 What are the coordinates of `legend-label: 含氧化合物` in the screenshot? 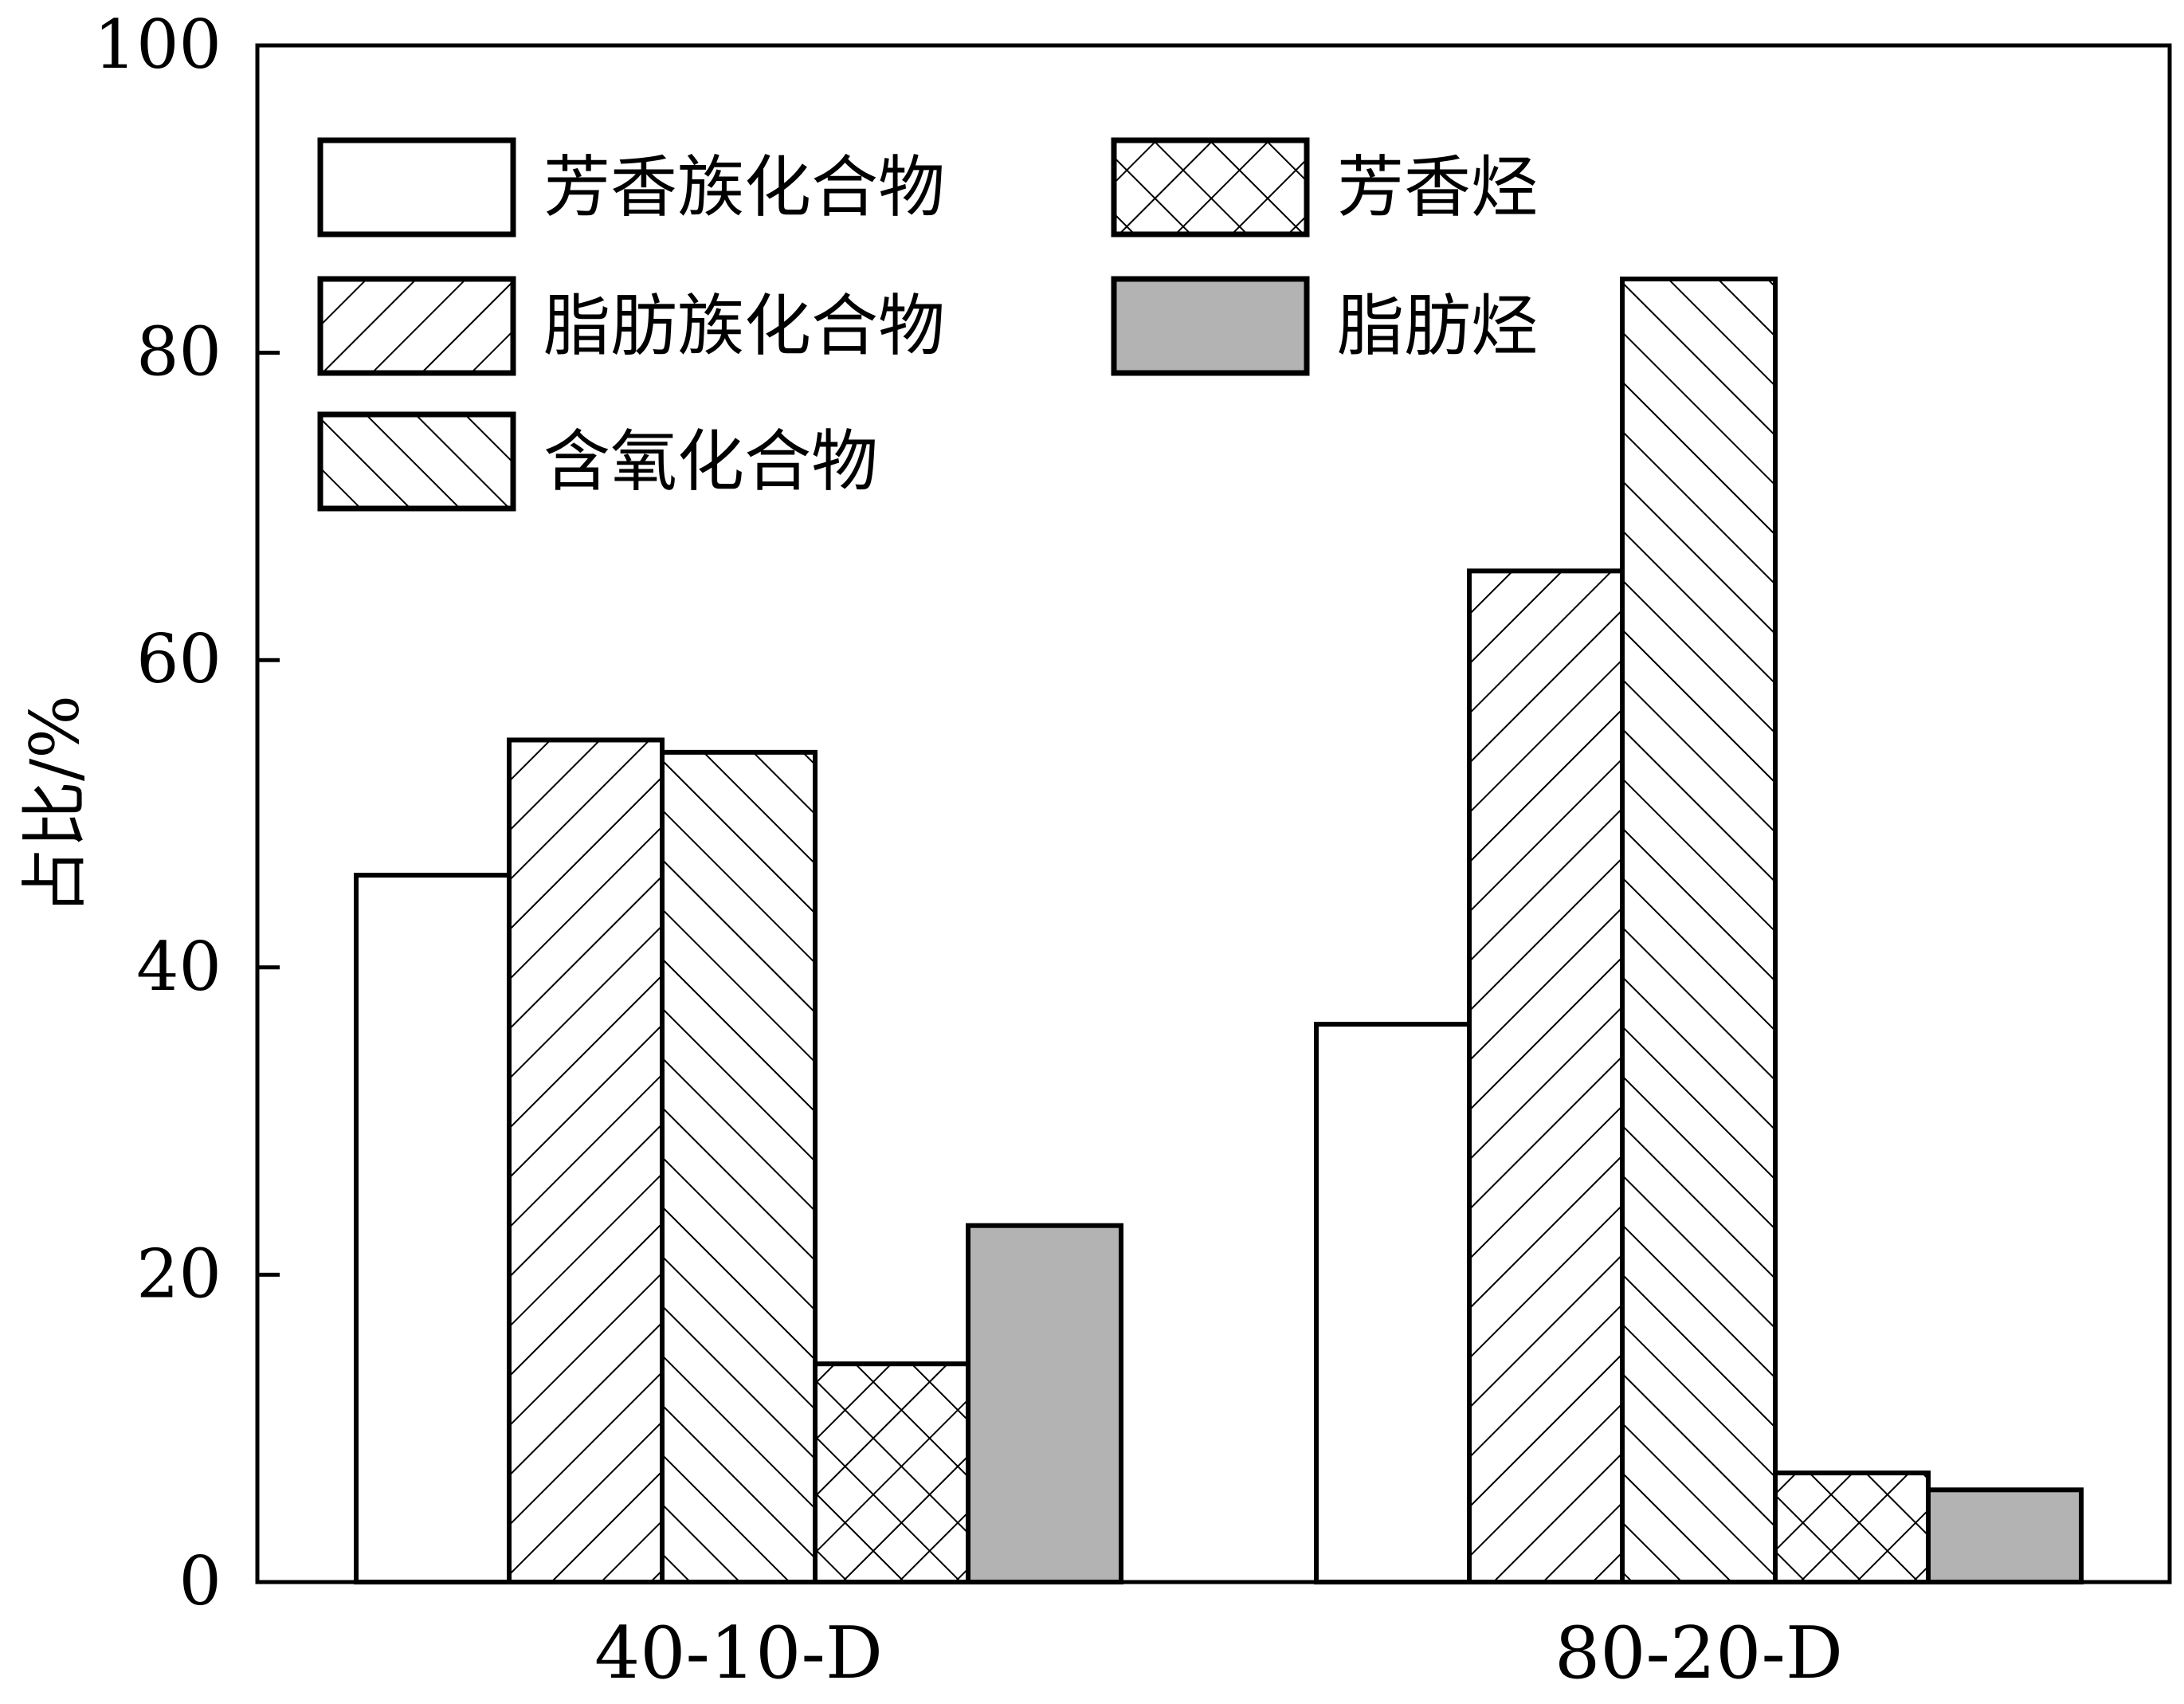 It's located at (710, 462).